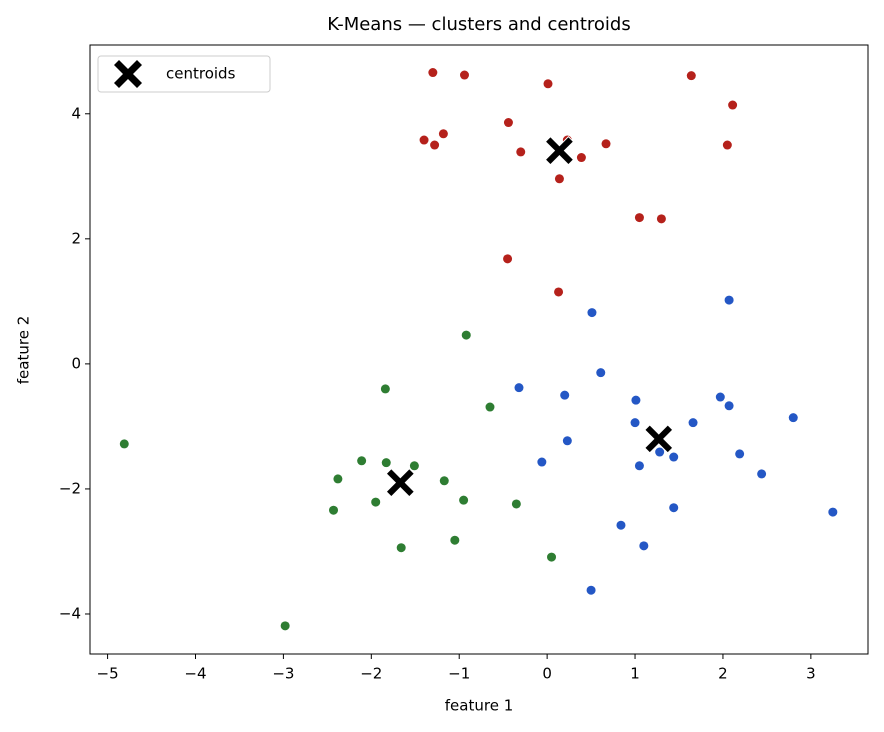 The height and width of the screenshot is (732, 884). Describe the element at coordinates (478, 24) in the screenshot. I see `chart-title: K-Means — clusters and centroids` at that location.